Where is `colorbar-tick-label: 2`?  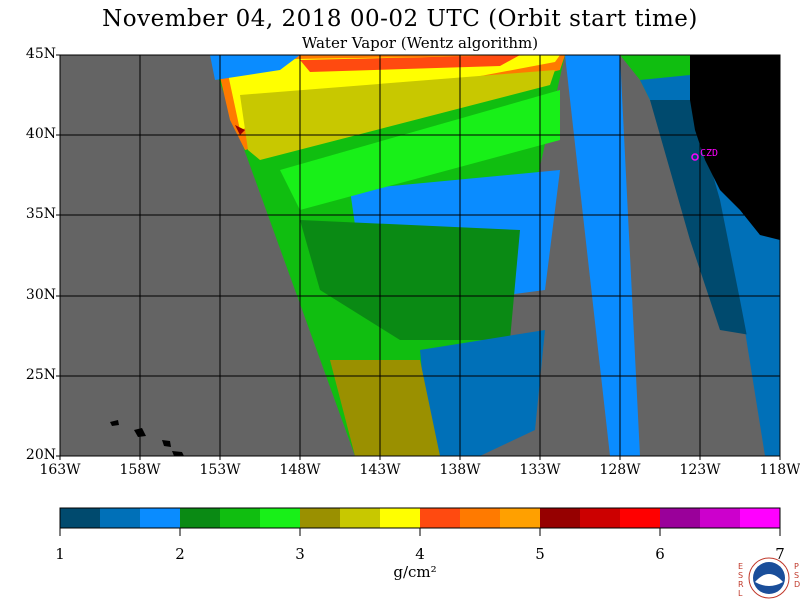 colorbar-tick-label: 2 is located at coordinates (180, 554).